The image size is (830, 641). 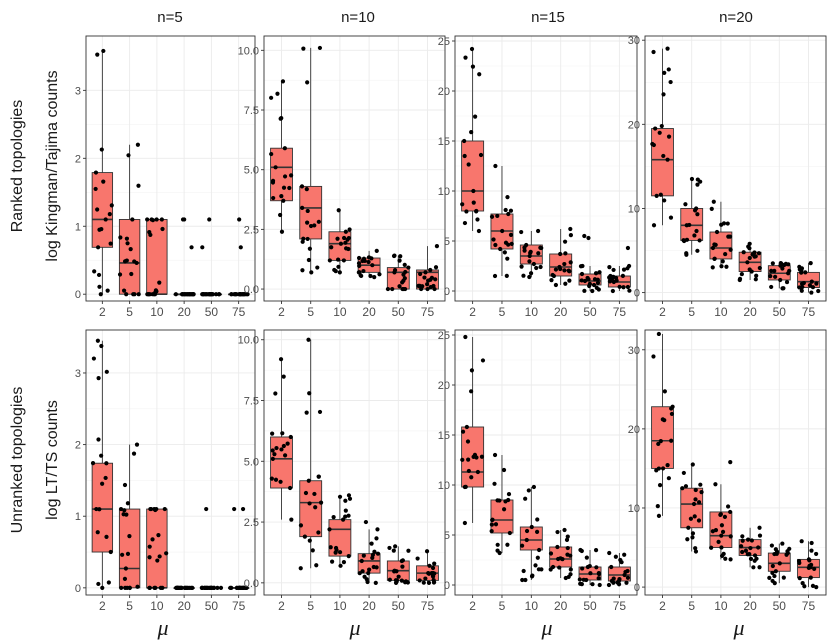 I want to click on y-tick-label: 5, so click(x=447, y=536).